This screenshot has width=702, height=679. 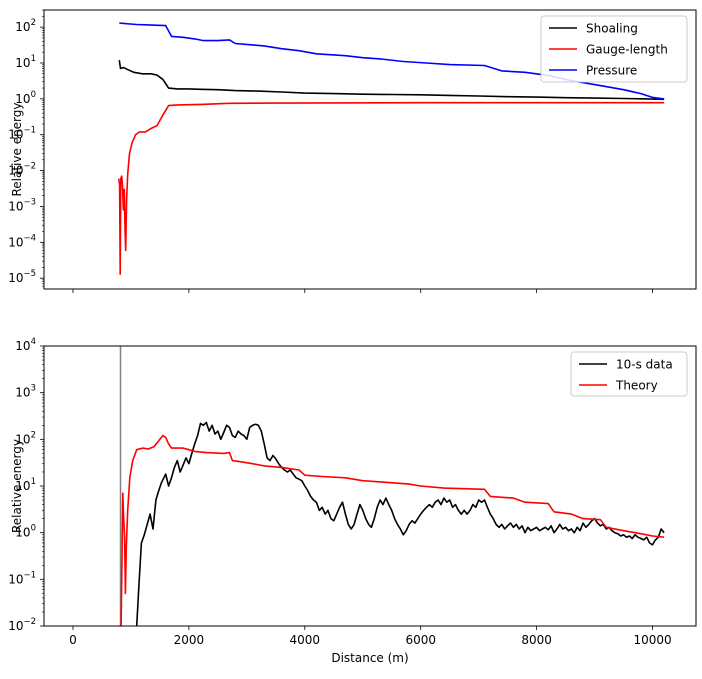 I want to click on legend-entry-label: Shoaling, so click(x=612, y=29).